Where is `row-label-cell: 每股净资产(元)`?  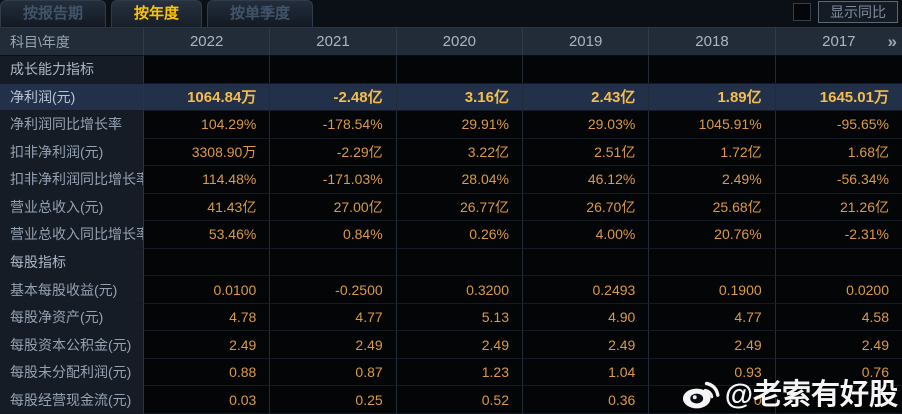 row-label-cell: 每股净资产(元) is located at coordinates (72, 317).